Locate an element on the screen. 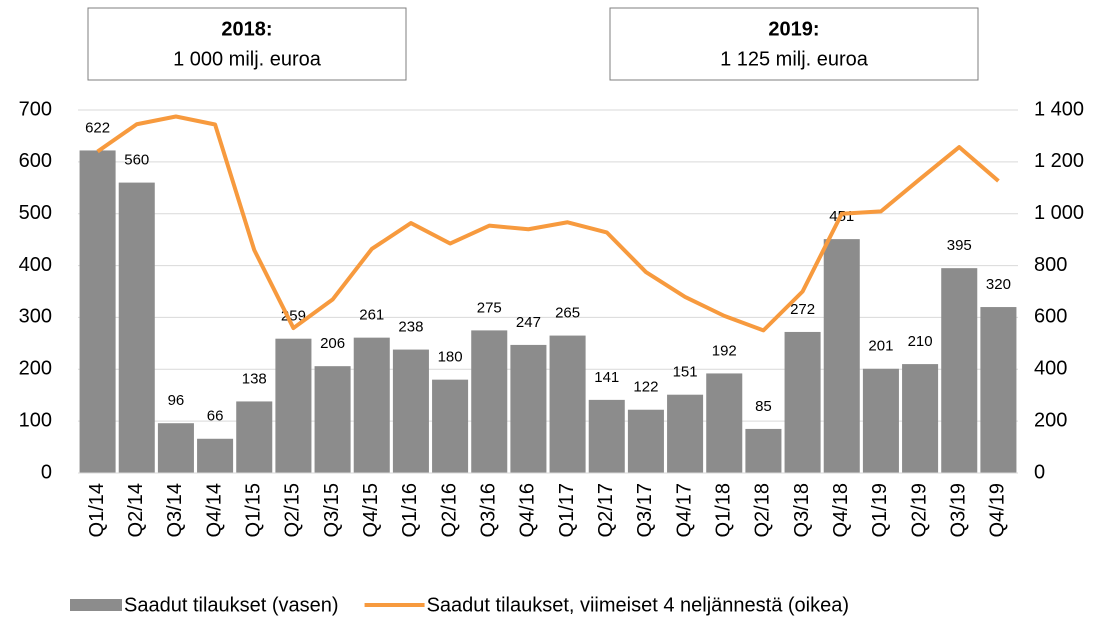  x-tick-label: Q4/15 is located at coordinates (371, 510).